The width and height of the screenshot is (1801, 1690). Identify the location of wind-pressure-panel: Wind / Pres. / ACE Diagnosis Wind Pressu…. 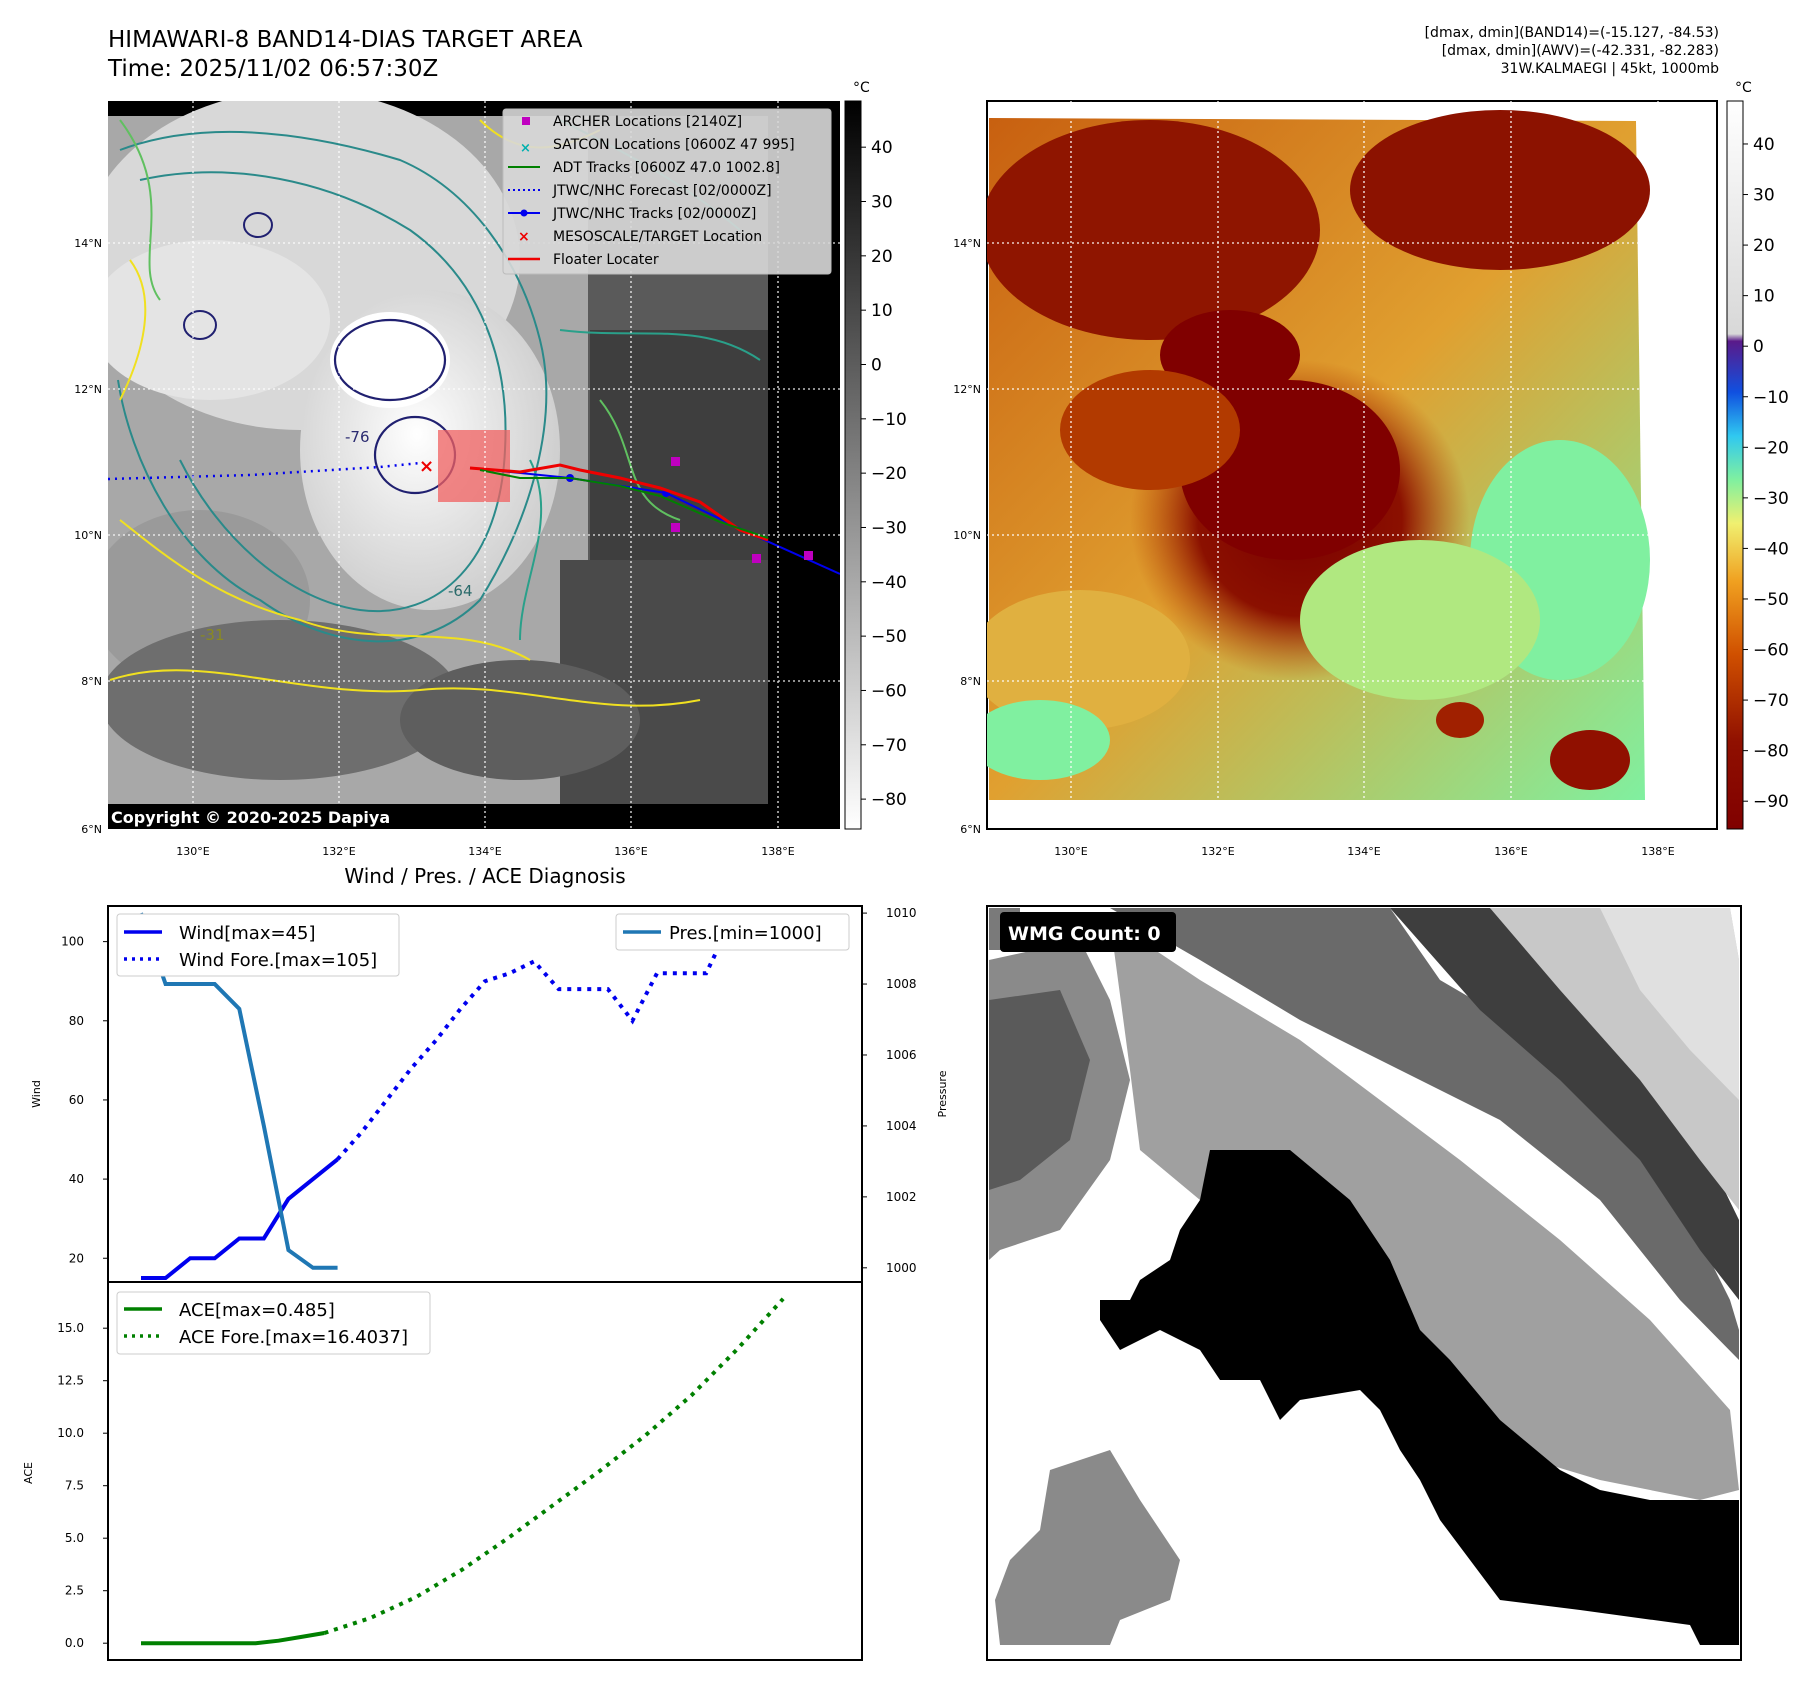
(489, 1073).